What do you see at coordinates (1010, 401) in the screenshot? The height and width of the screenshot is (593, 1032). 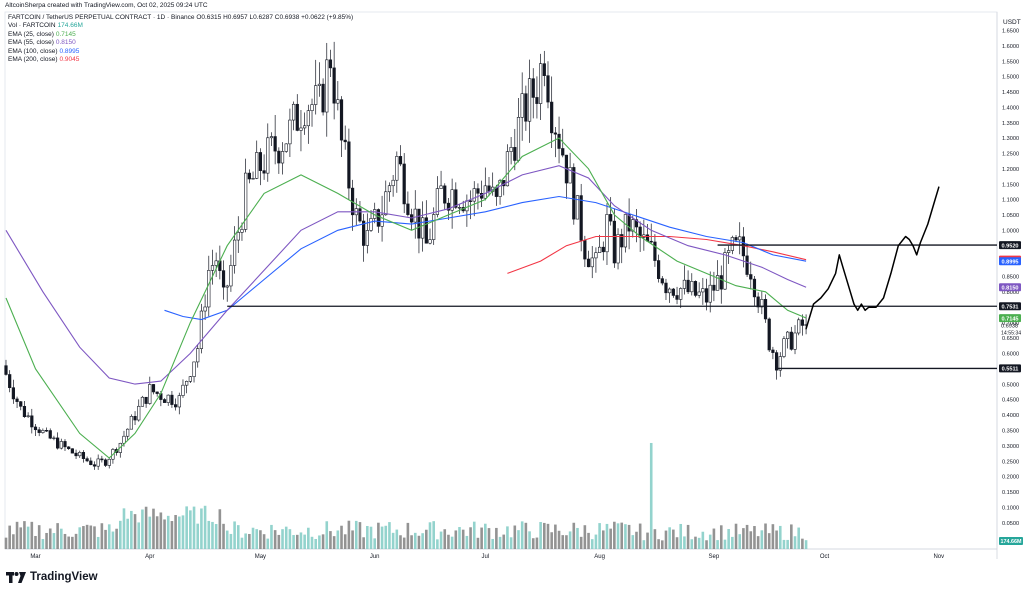 I see `price-tick-label: 0.4500` at bounding box center [1010, 401].